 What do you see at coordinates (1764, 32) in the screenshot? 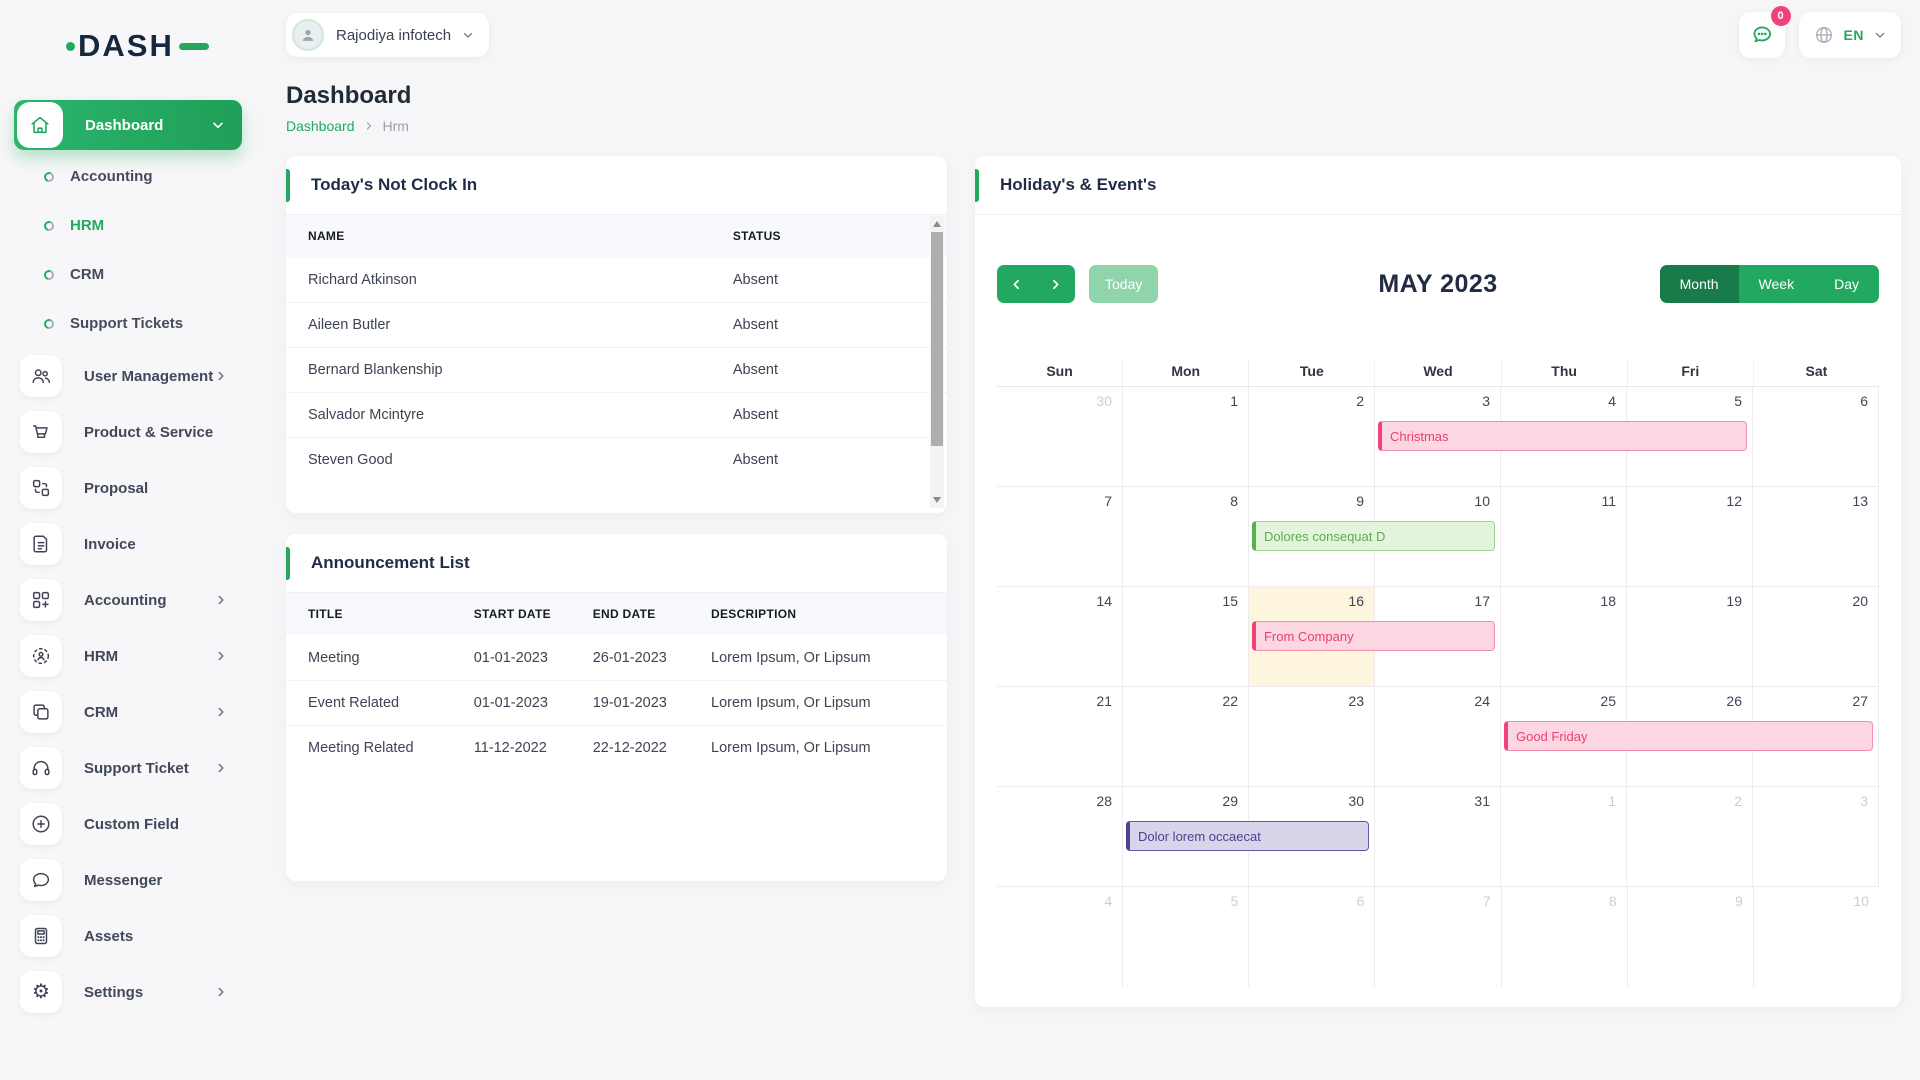
I see `messages-button: 0` at bounding box center [1764, 32].